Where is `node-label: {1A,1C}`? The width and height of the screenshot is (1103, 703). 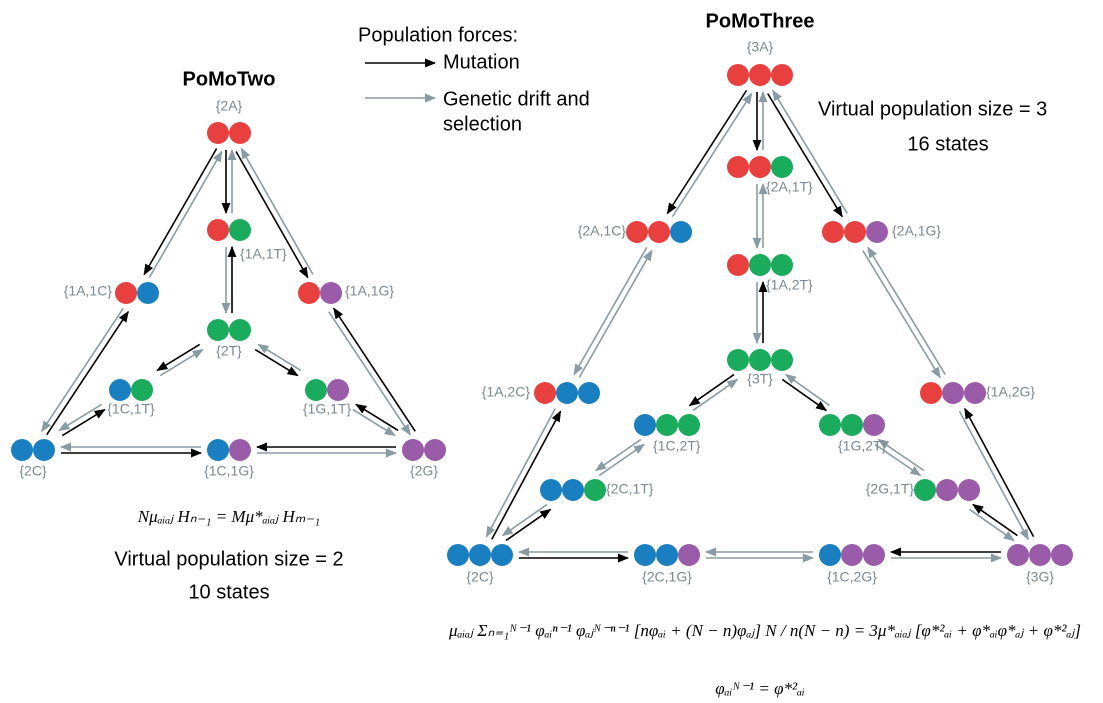 node-label: {1A,1C} is located at coordinates (88, 291).